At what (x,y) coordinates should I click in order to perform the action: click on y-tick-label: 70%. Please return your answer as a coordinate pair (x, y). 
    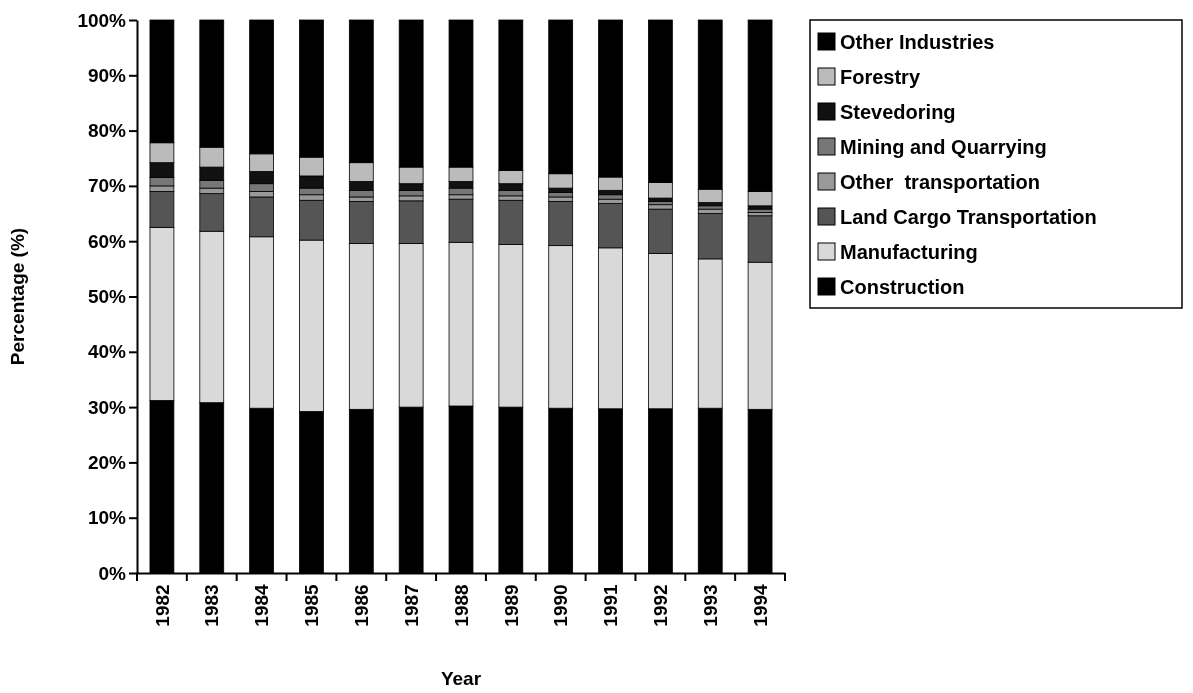
    Looking at the image, I should click on (107, 186).